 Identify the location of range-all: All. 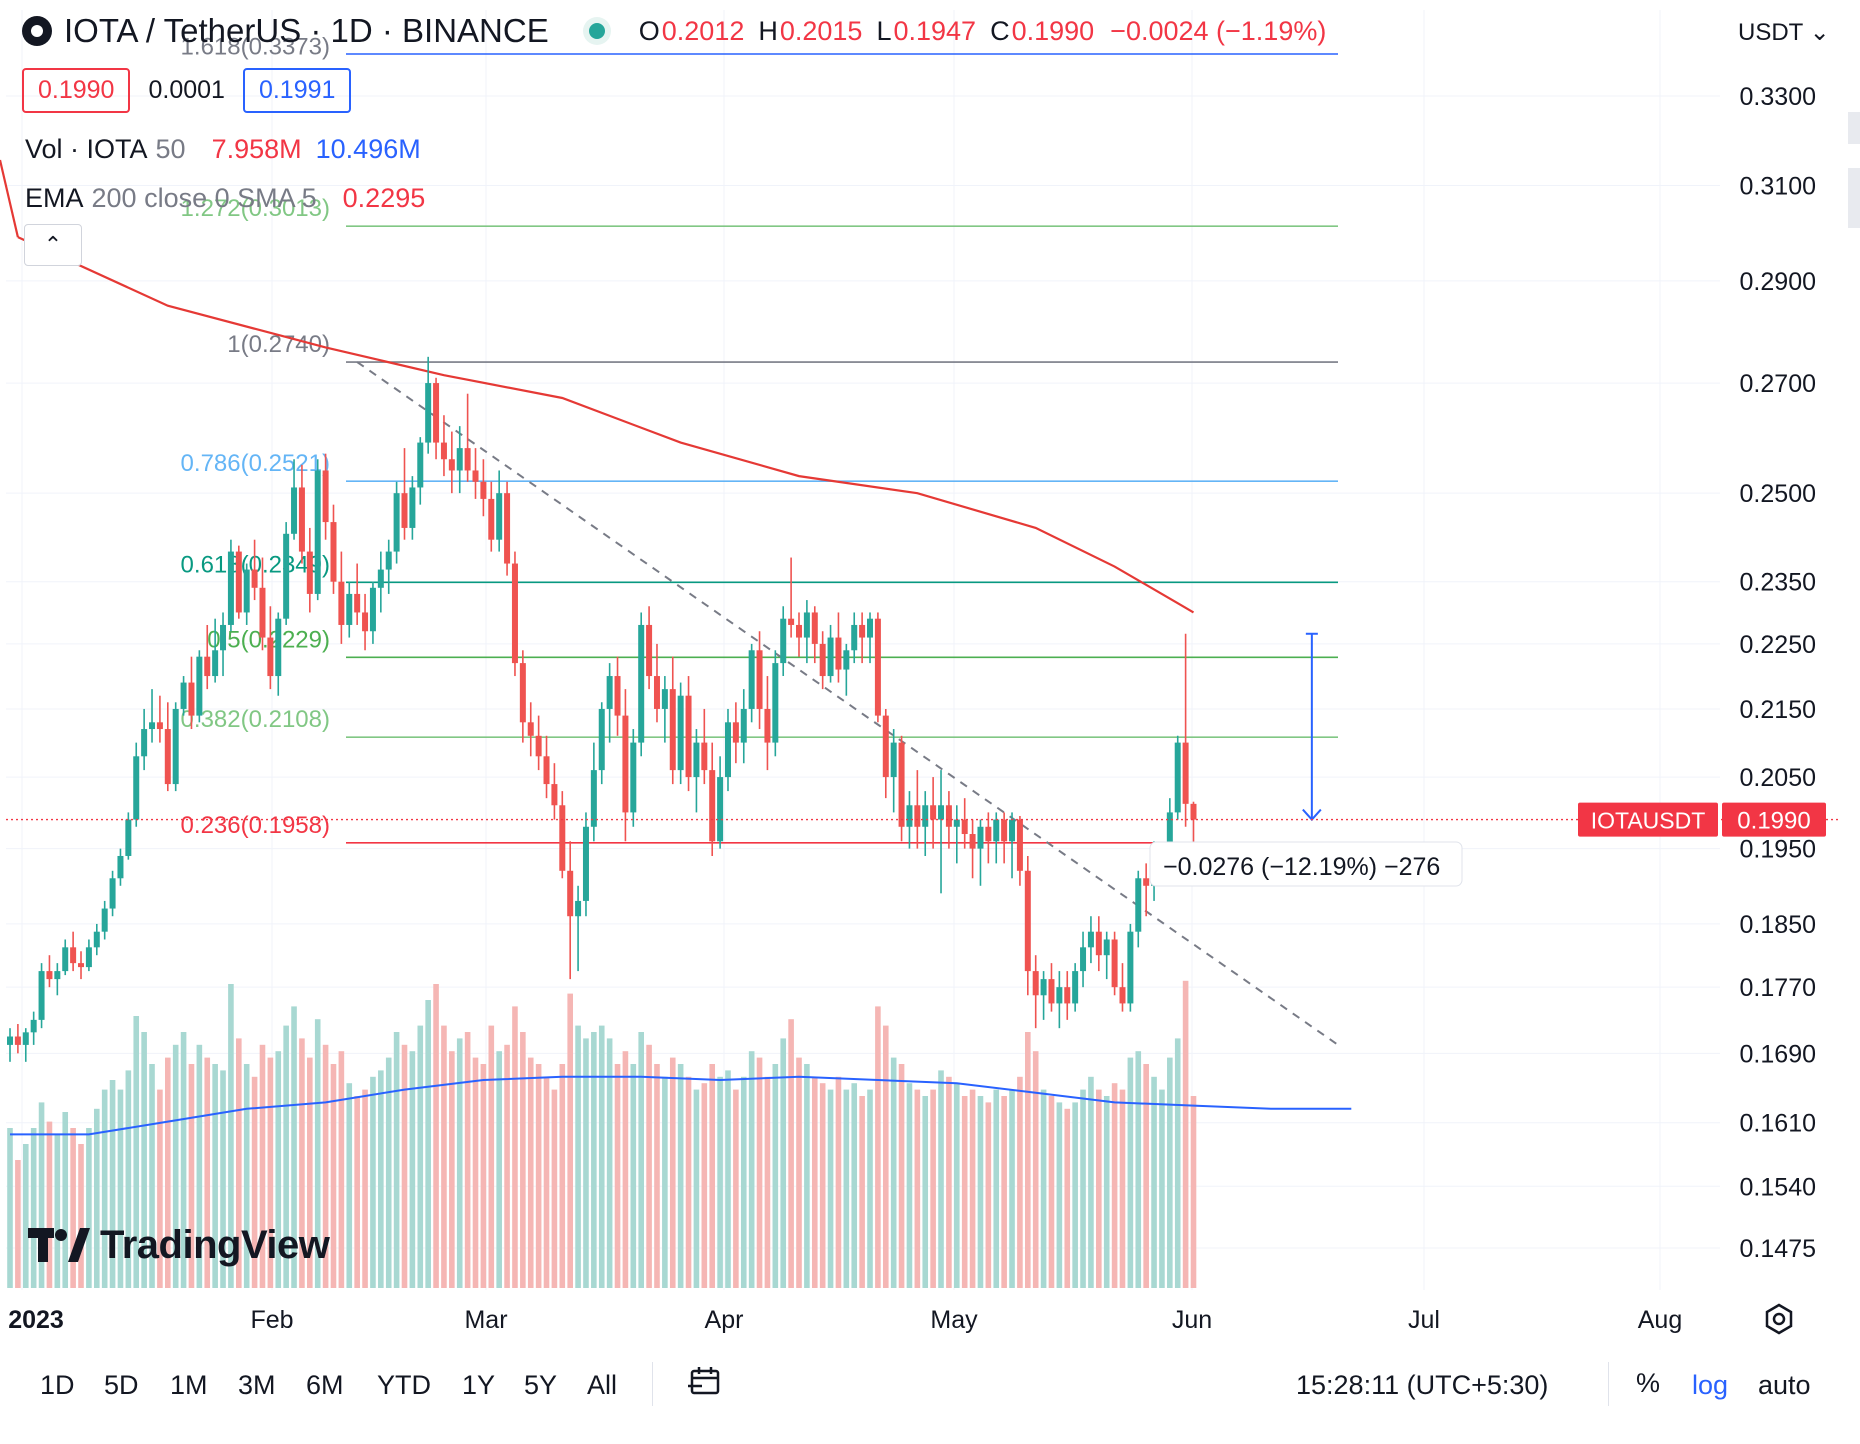
(602, 1385).